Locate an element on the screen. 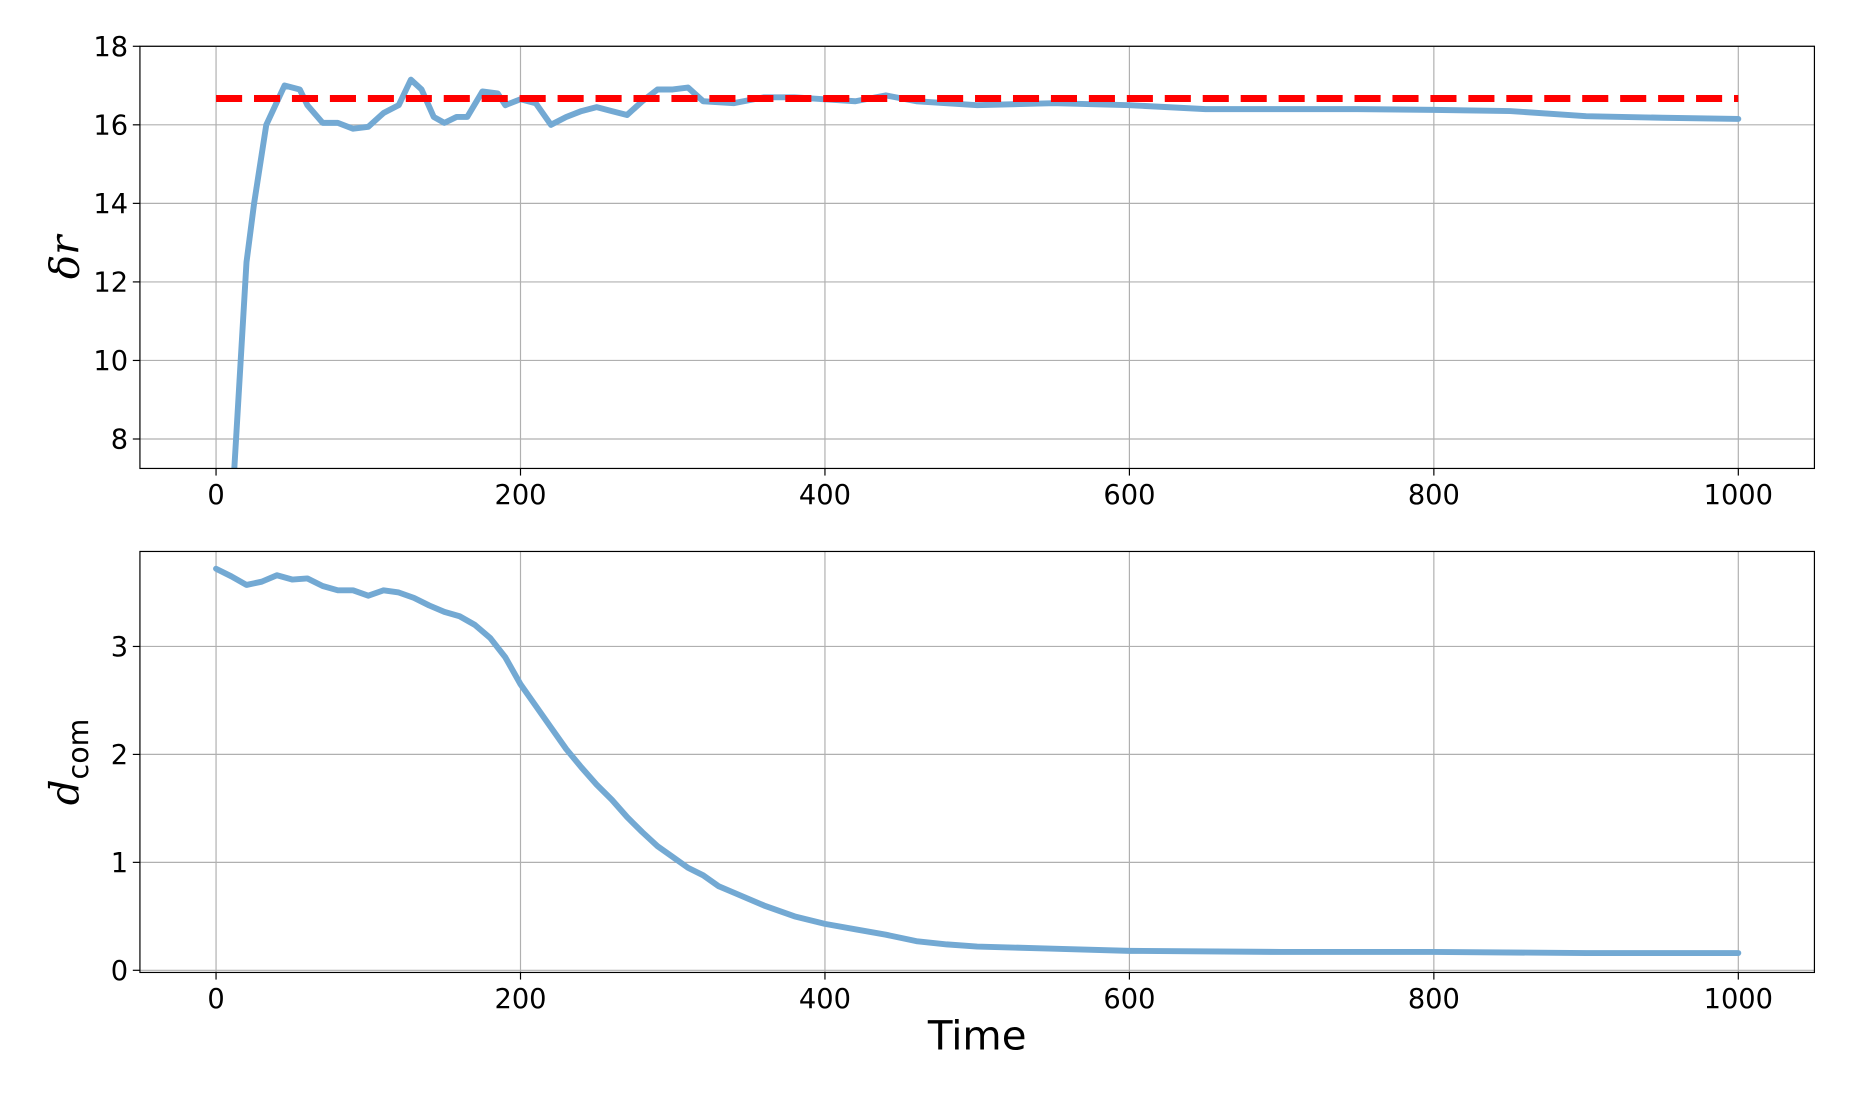 This screenshot has width=1850, height=1097. y-tick-label: 3 is located at coordinates (119, 647).